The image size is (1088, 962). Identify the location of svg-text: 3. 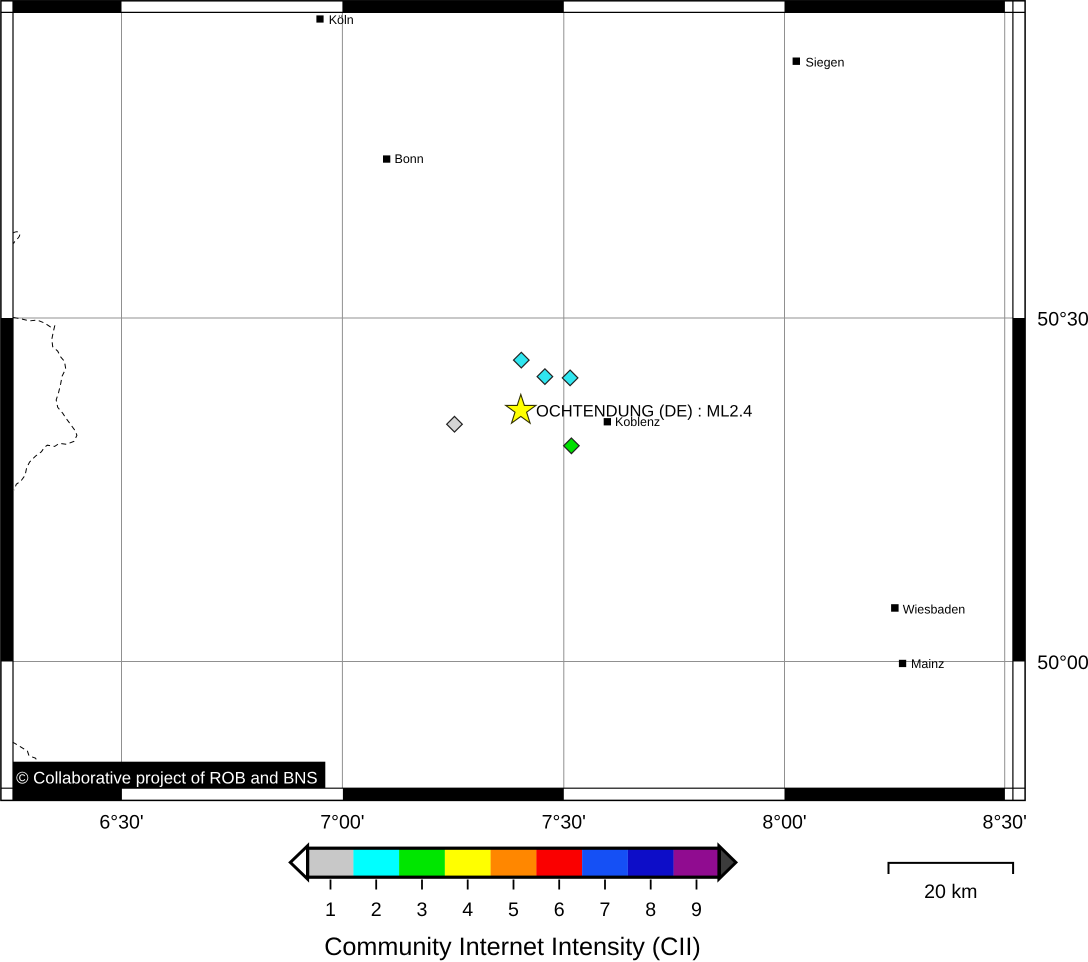
(422, 910).